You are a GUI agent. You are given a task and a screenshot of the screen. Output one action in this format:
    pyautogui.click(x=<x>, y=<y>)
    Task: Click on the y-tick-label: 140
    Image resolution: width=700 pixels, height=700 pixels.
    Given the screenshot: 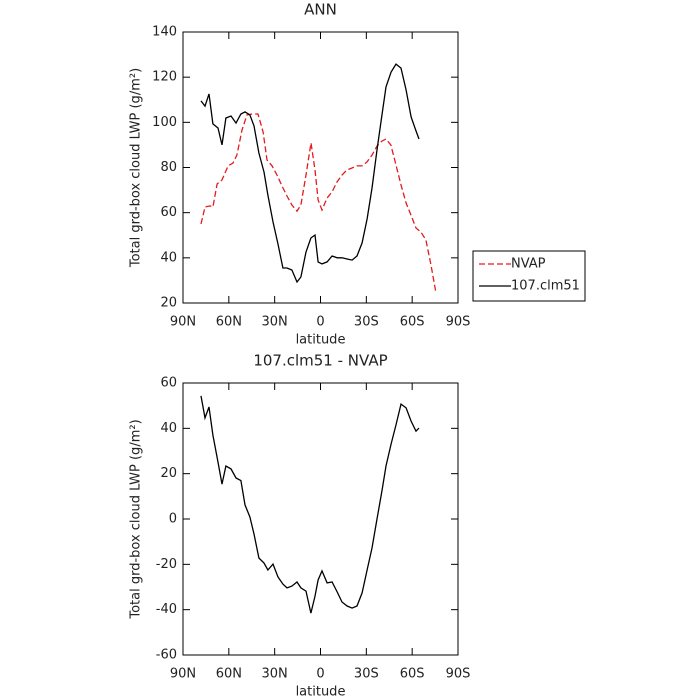 What is the action you would take?
    pyautogui.click(x=164, y=32)
    